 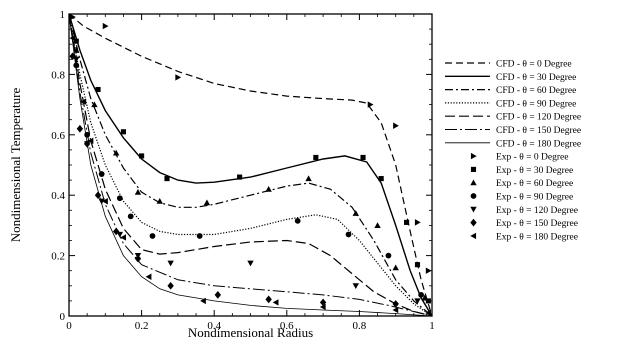 I want to click on legend-label: Exp - θ = 60 Degree, so click(x=534, y=184).